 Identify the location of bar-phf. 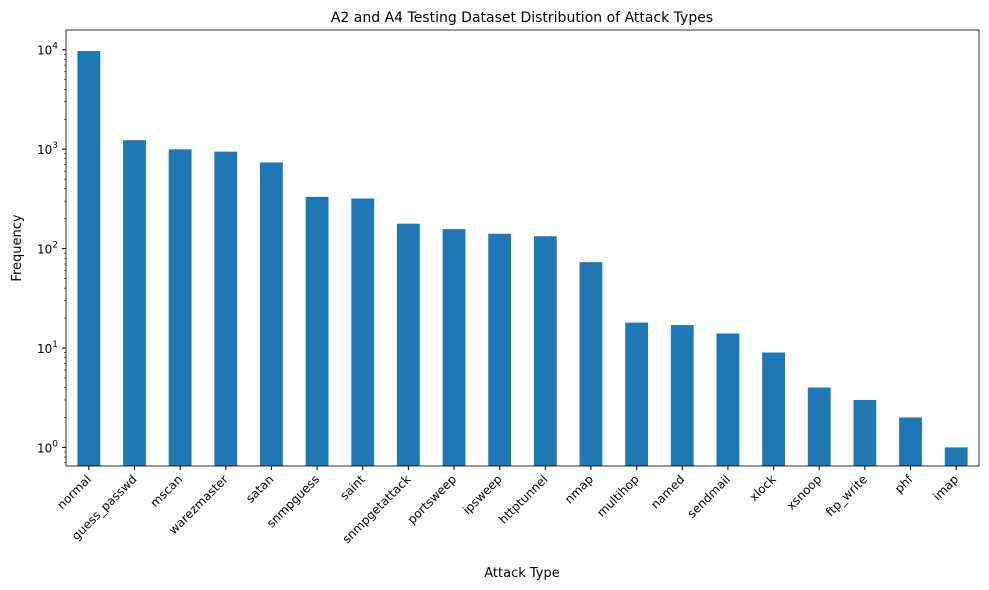
(910, 441).